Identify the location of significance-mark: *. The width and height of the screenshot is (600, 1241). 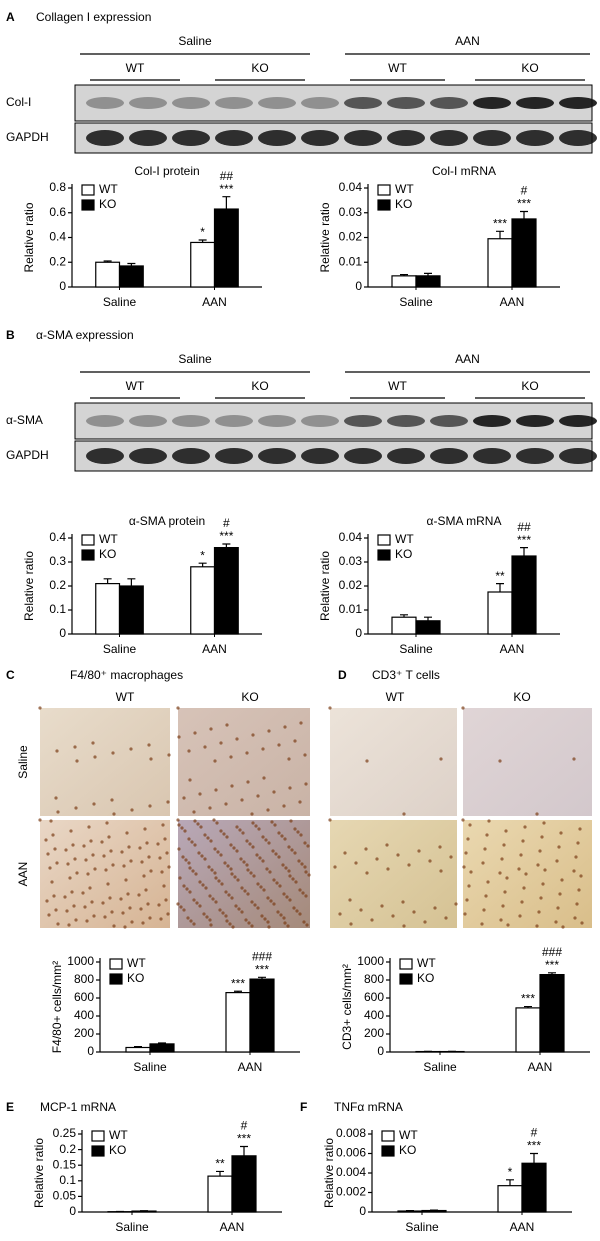
(510, 1172).